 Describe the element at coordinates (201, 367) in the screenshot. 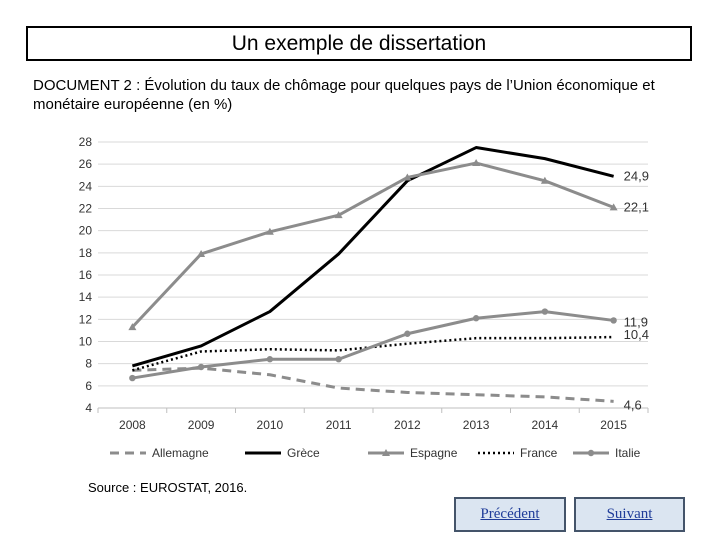

I see `point-italie-2009` at that location.